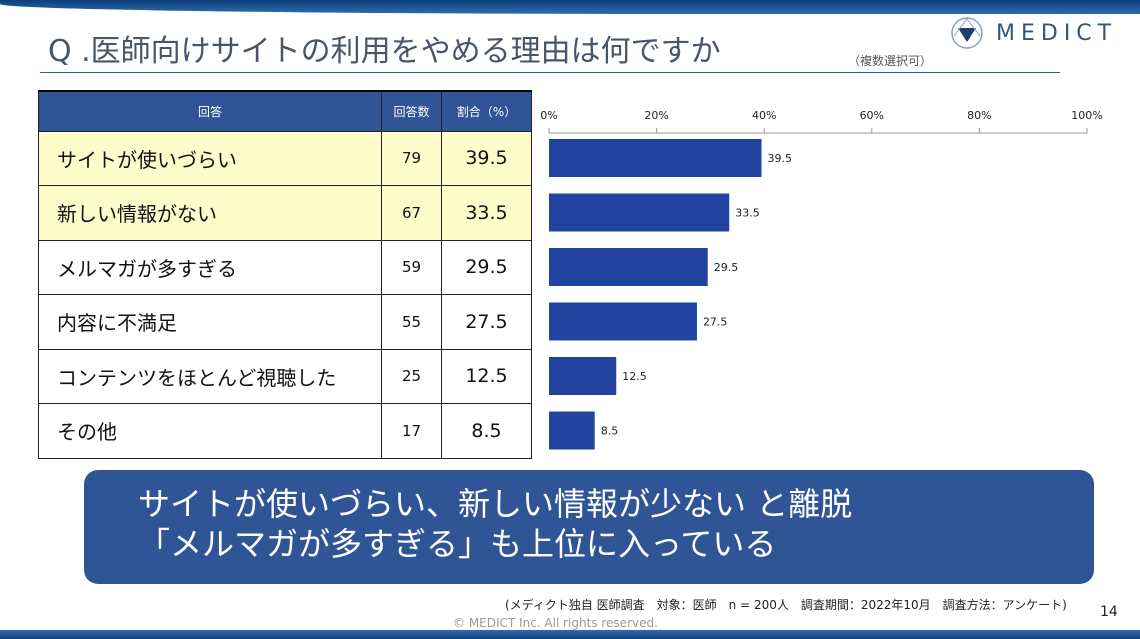  I want to click on count-cell: 55, so click(411, 322).